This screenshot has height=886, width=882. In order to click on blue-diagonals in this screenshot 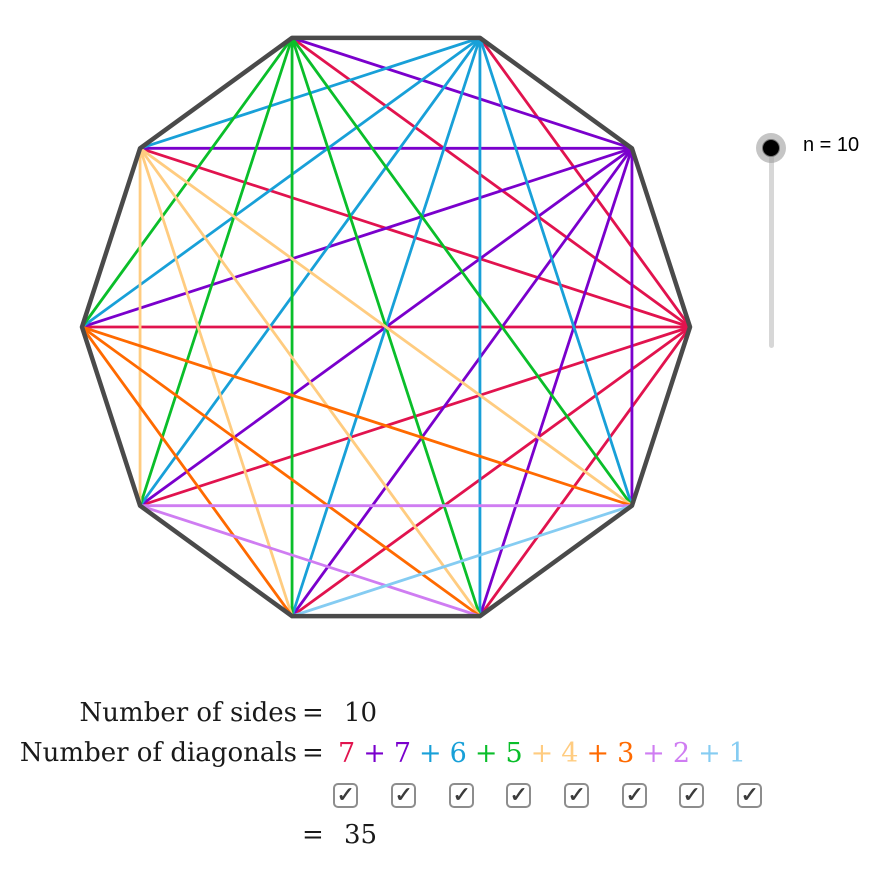, I will do `click(556, 272)`.